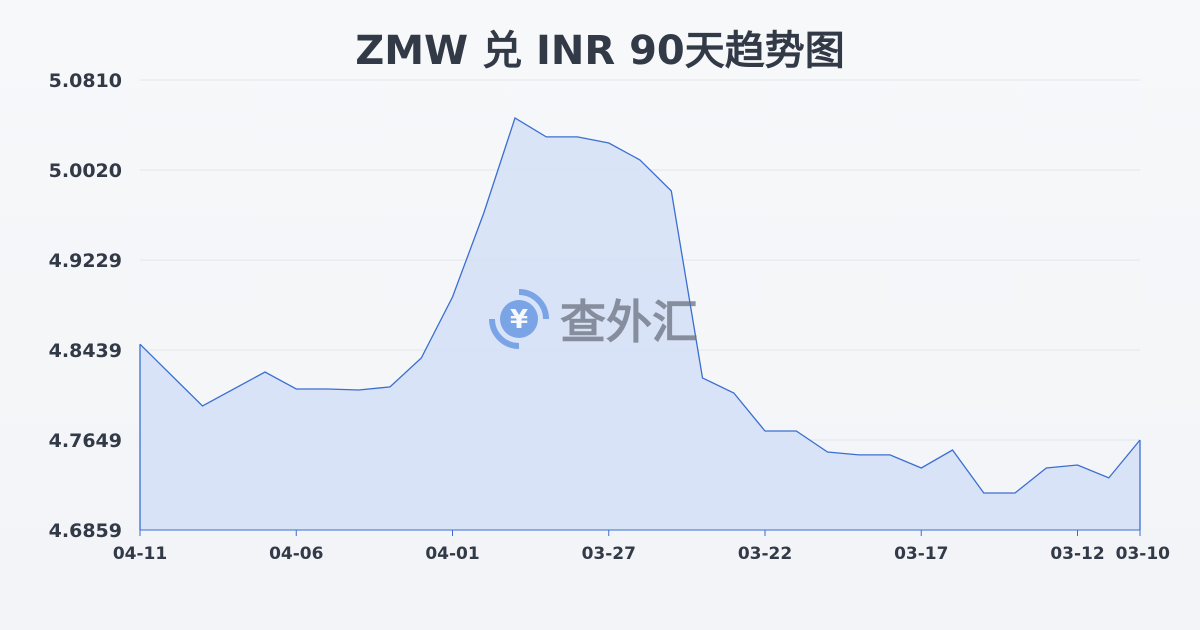 Image resolution: width=1200 pixels, height=630 pixels. What do you see at coordinates (85, 441) in the screenshot?
I see `y-tick-label: 4.7649` at bounding box center [85, 441].